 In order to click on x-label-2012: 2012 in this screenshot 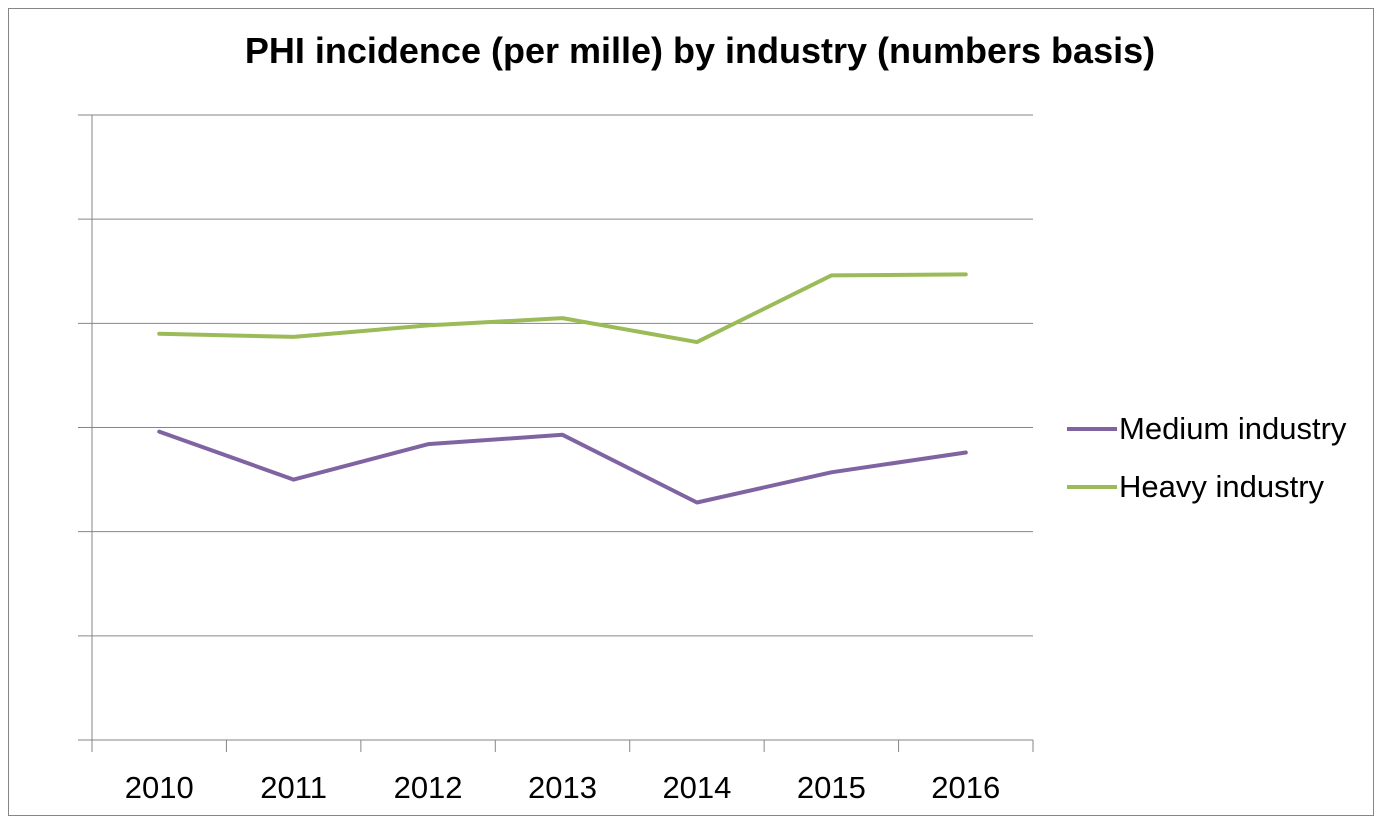, I will do `click(428, 787)`.